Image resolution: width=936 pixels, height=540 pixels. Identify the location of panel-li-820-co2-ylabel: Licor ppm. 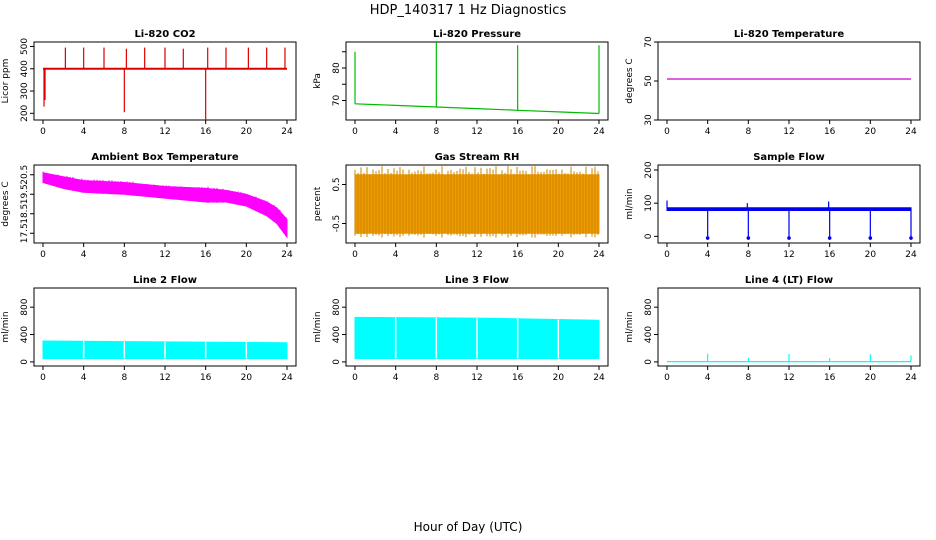
(6, 81).